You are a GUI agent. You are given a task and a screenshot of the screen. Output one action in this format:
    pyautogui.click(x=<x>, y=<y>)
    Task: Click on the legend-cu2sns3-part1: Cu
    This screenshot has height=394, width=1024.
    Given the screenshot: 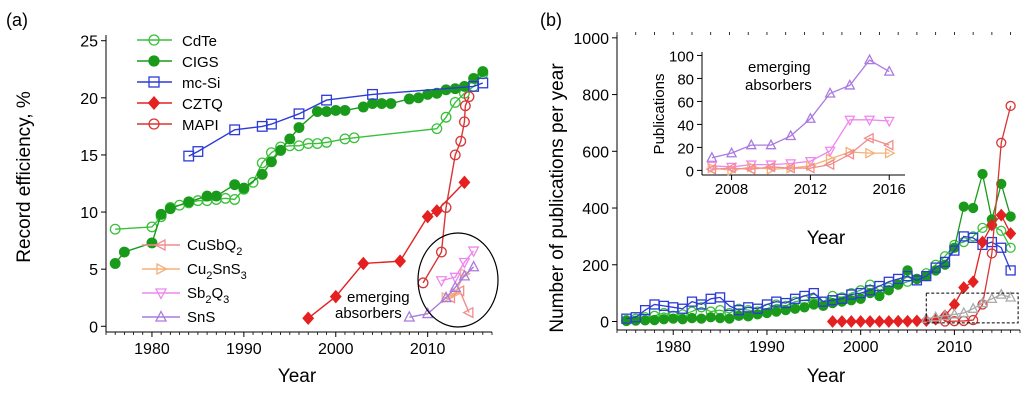 What is the action you would take?
    pyautogui.click(x=196, y=269)
    